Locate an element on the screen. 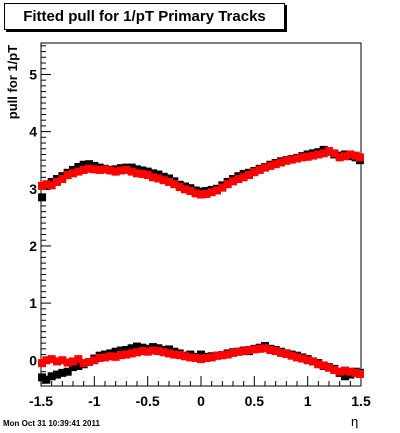 The image size is (400, 433). y-tick-label: 3 is located at coordinates (33, 189).